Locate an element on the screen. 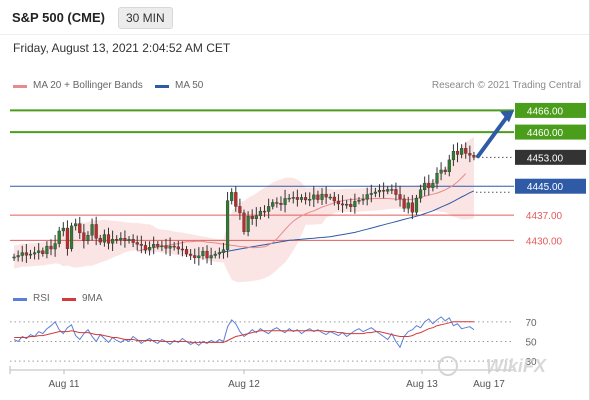 This screenshot has width=590, height=400. level-label-4437.00: 4437.00 is located at coordinates (544, 216).